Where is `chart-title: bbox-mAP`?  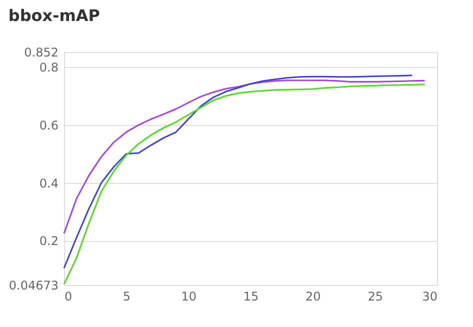 chart-title: bbox-mAP is located at coordinates (54, 15).